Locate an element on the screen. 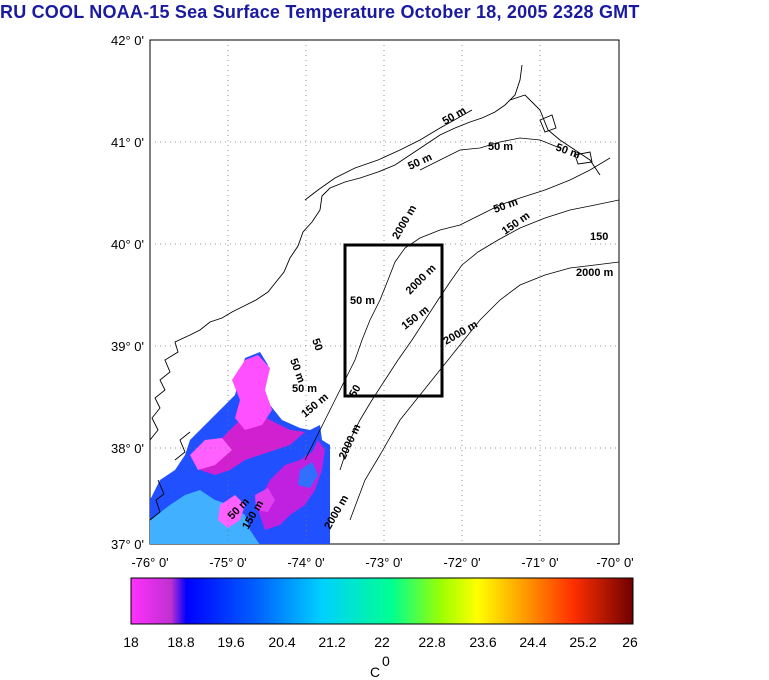 The height and width of the screenshot is (680, 769). colorbar-tick: 24.4 is located at coordinates (532, 642).